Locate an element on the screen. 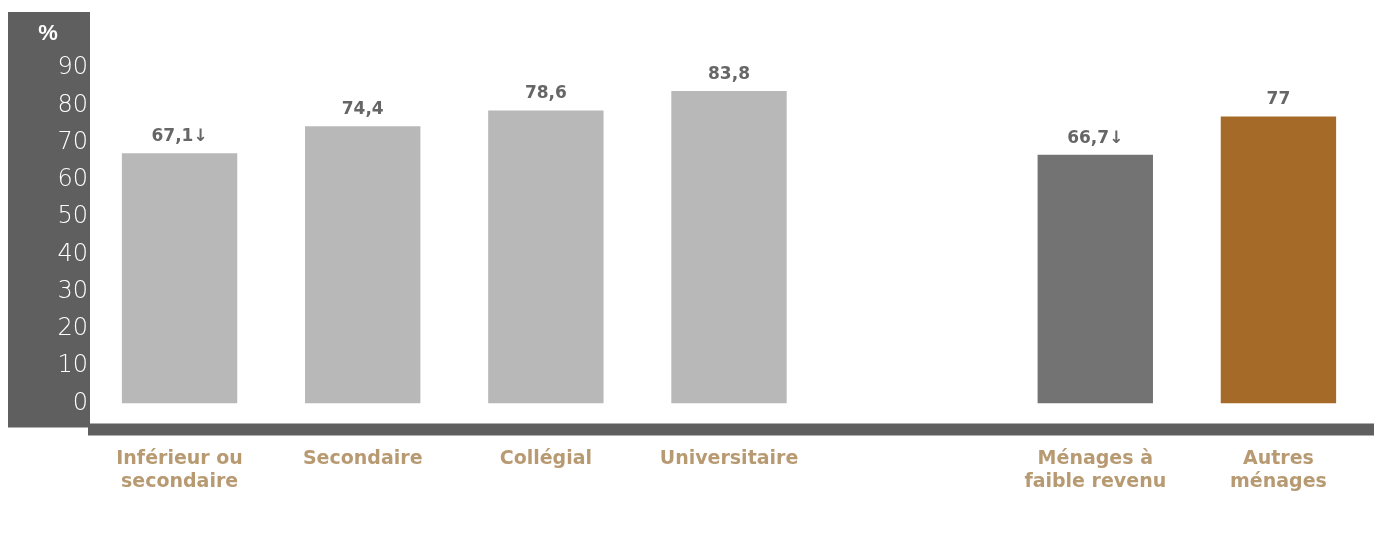 The width and height of the screenshot is (1382, 545). y-tick-label: 70 is located at coordinates (72, 140).